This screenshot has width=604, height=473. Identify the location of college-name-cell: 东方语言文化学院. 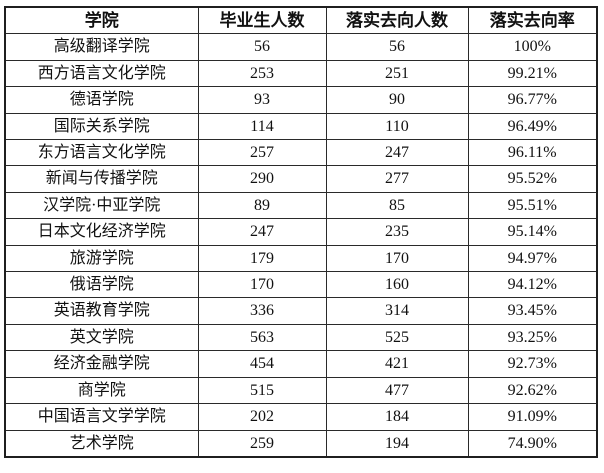
(101, 153).